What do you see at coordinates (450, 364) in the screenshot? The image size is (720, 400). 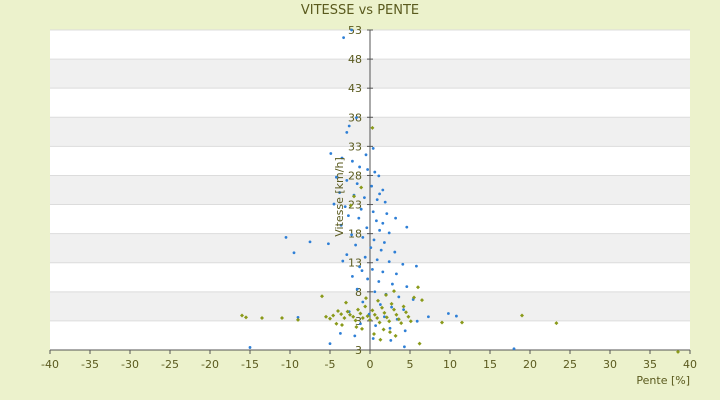 I see `x-tick-label: 10` at bounding box center [450, 364].